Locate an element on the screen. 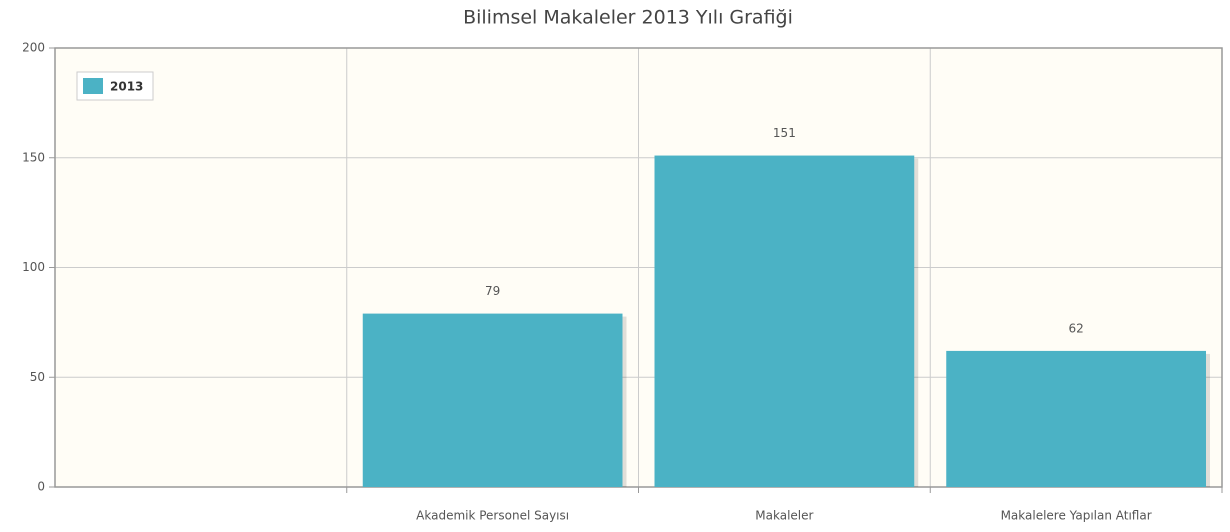 This screenshot has height=532, width=1230. y-tick-label: 0 is located at coordinates (41, 487).